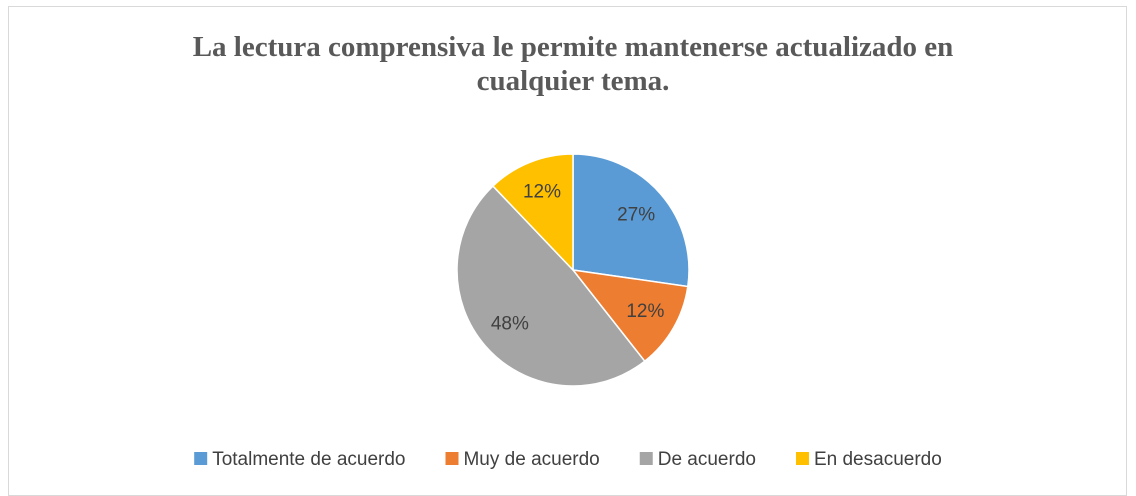  I want to click on data-label: 48%, so click(510, 324).